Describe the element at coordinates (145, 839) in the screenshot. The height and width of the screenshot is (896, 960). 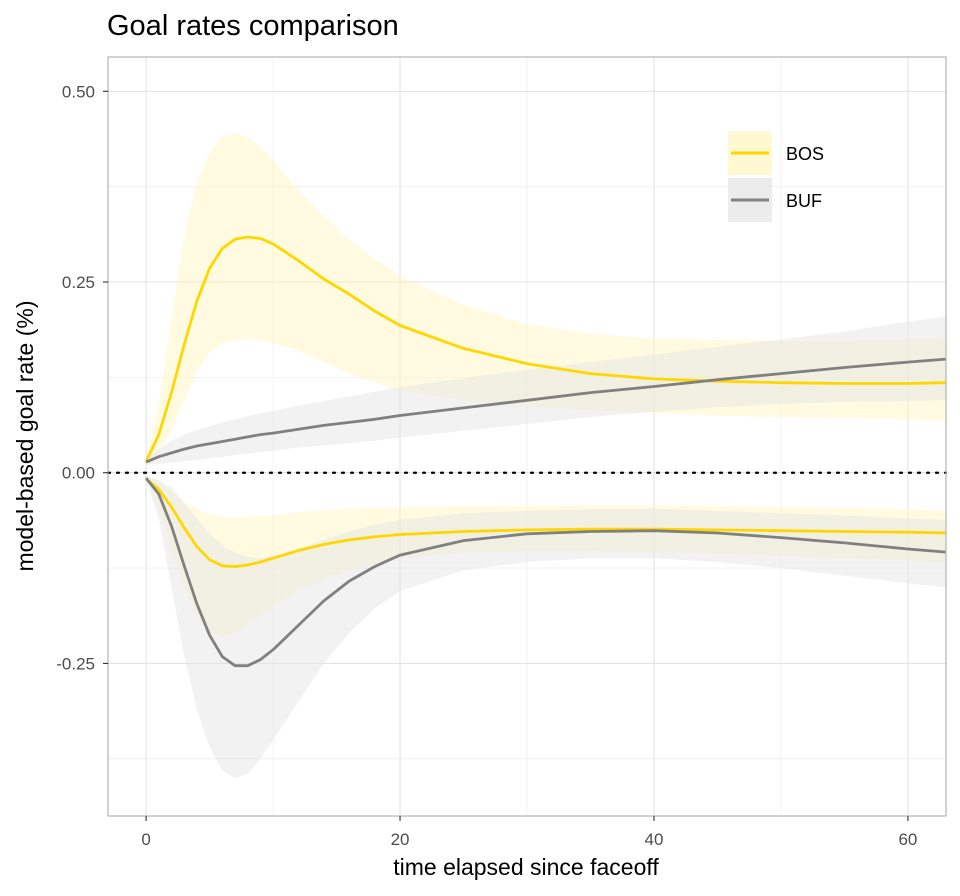
I see `x-tick-label: 0` at that location.